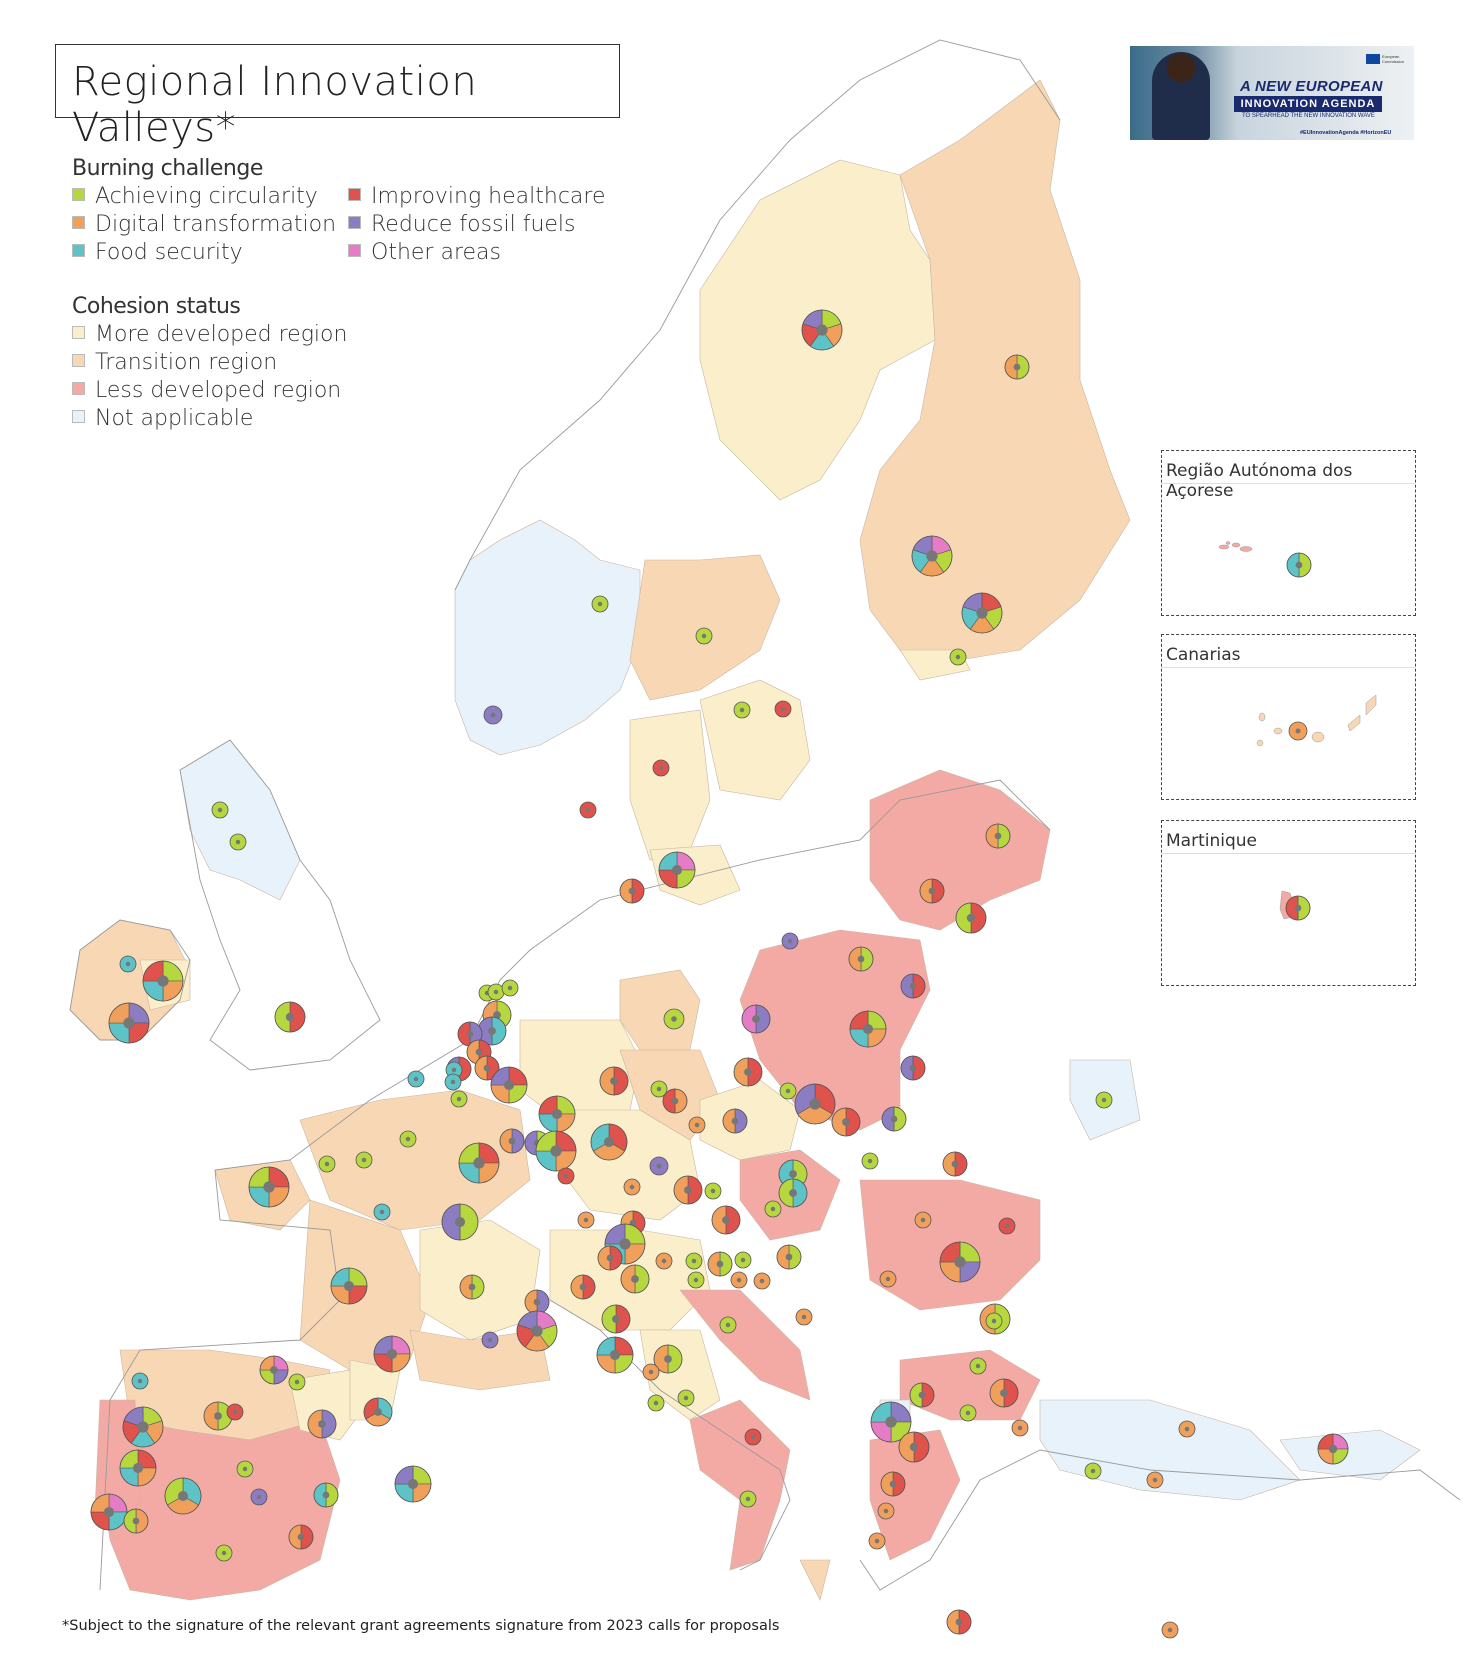  I want to click on valley-marker-146-center, so click(959, 1622).